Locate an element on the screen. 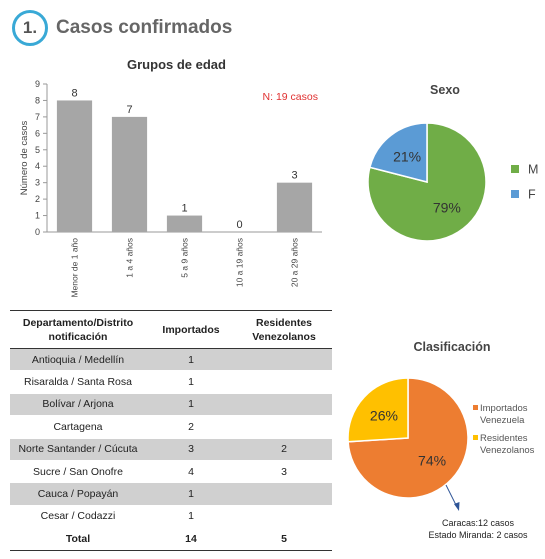  table-row: Cesar / Codazzi 1 is located at coordinates (171, 517).